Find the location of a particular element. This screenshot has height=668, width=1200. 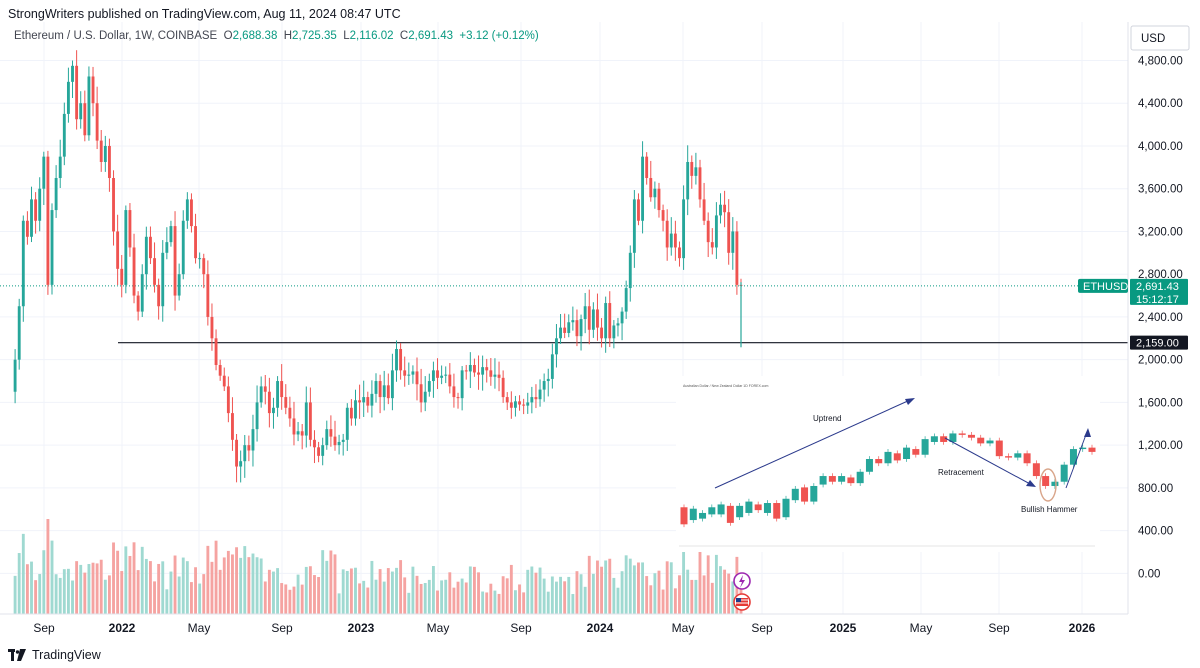

open-value: 2,688.38 is located at coordinates (255, 36).